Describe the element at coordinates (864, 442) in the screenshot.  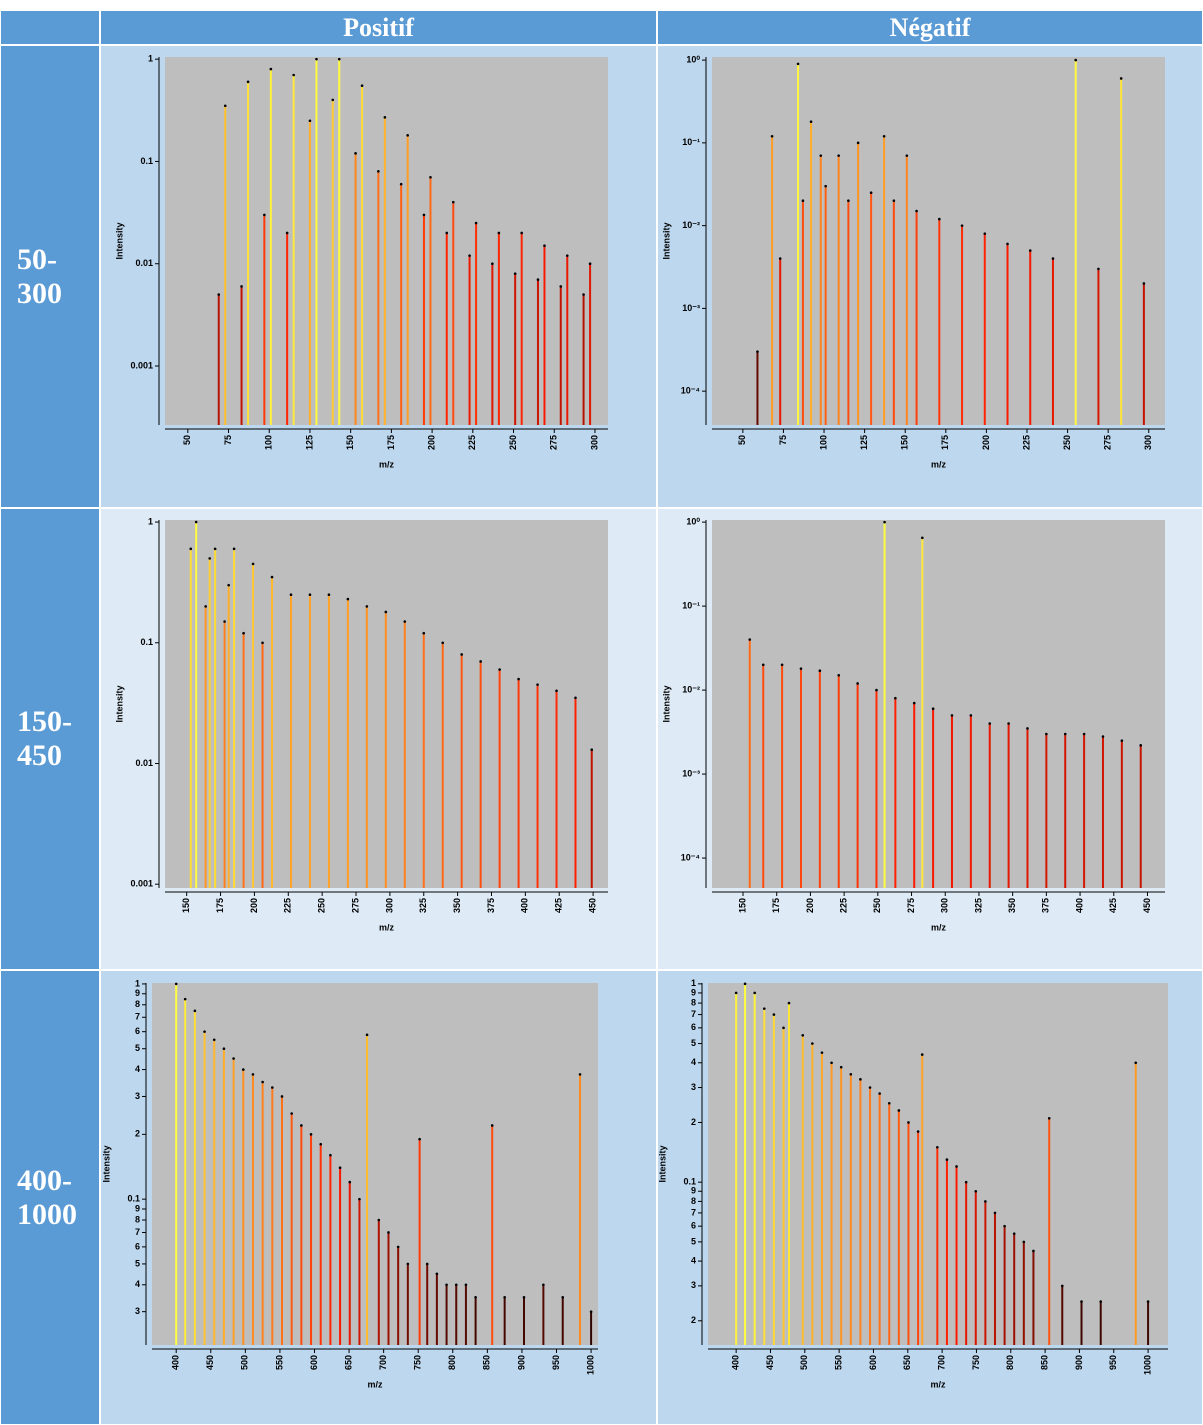
I see `x-tick-label: 125` at that location.